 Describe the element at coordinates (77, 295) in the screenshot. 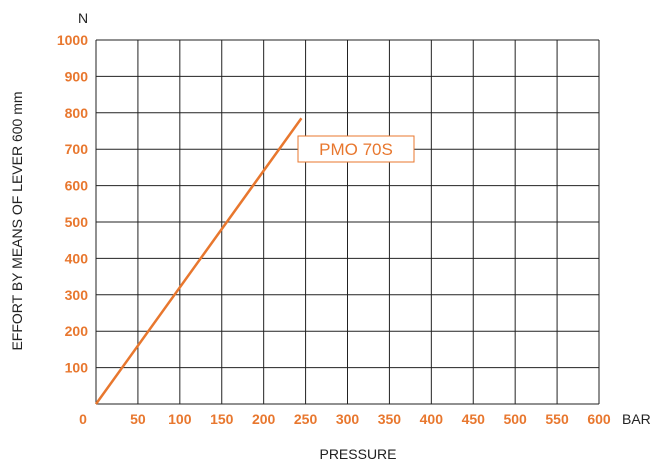

I see `y-tick-label: 300` at that location.